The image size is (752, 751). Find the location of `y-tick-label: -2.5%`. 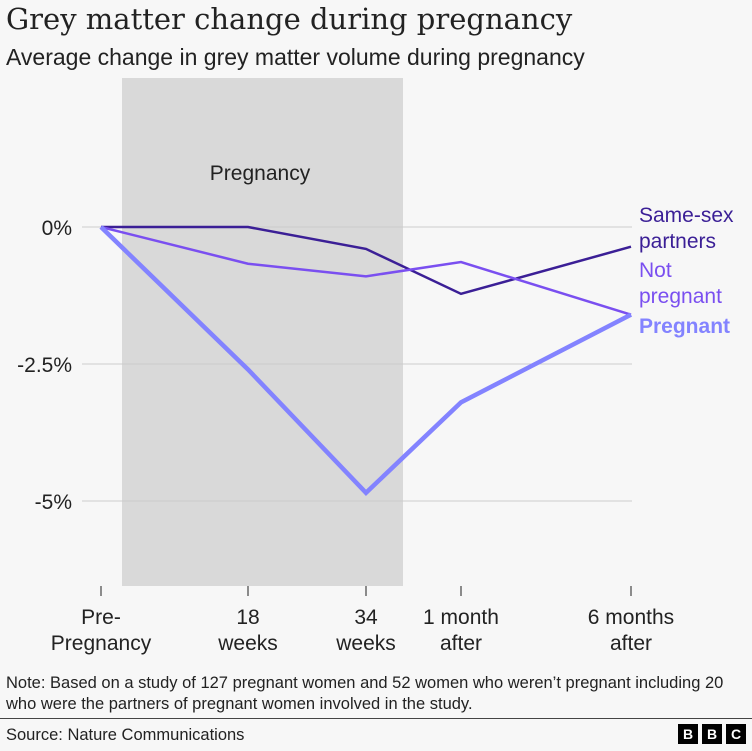

y-tick-label: -2.5% is located at coordinates (44, 365).